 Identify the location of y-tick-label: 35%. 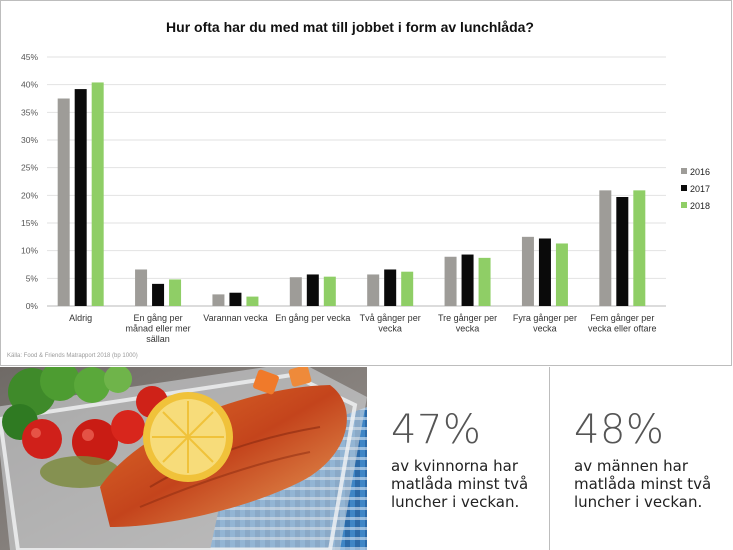
(29, 112).